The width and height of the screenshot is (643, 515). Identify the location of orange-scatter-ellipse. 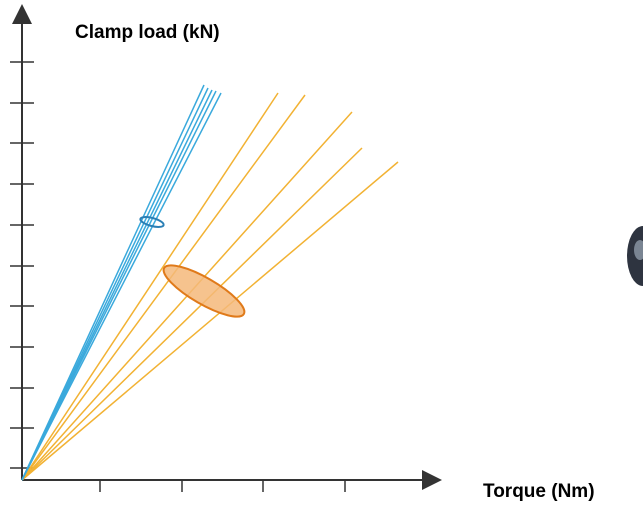
(204, 291).